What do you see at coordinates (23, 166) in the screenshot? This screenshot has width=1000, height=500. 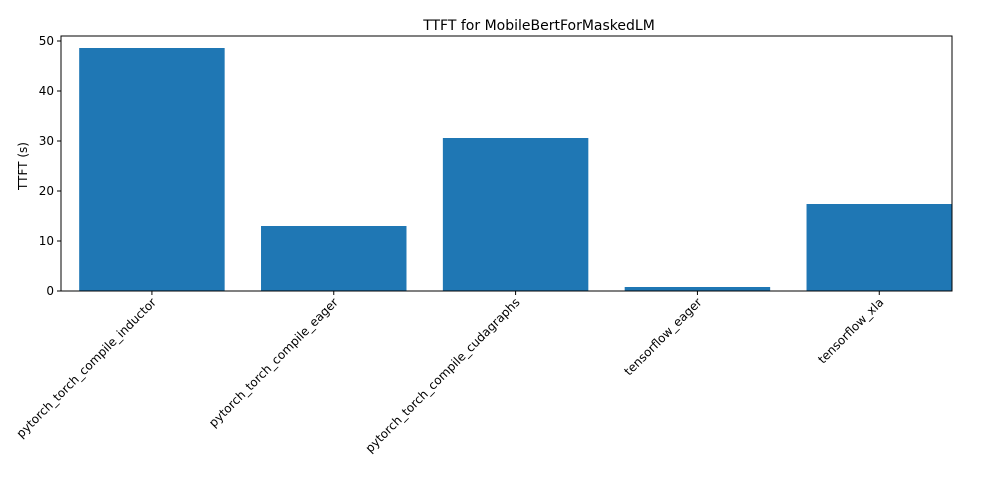 I see `y-axis-label: TTFT (s)` at bounding box center [23, 166].